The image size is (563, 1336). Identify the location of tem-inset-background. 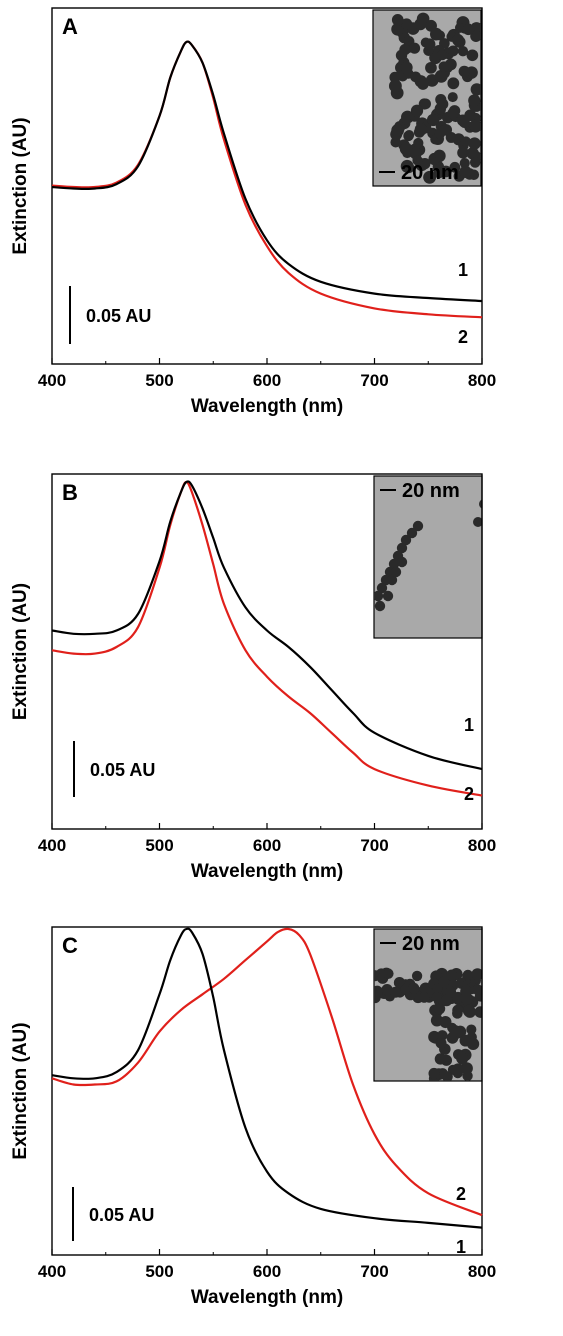
(428, 557).